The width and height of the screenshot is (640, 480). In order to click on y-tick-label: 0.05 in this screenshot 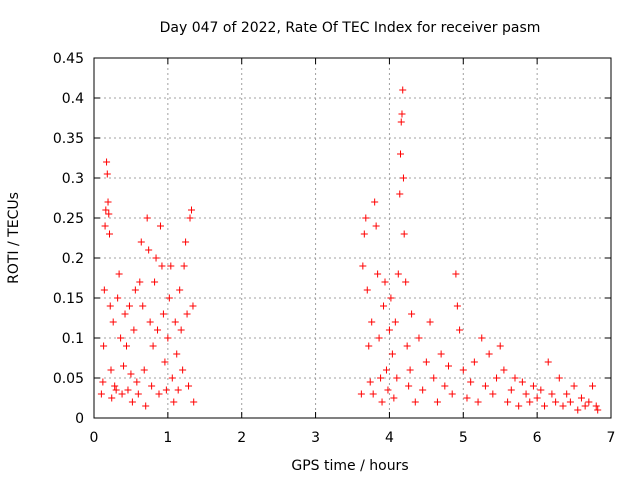, I will do `click(68, 379)`.